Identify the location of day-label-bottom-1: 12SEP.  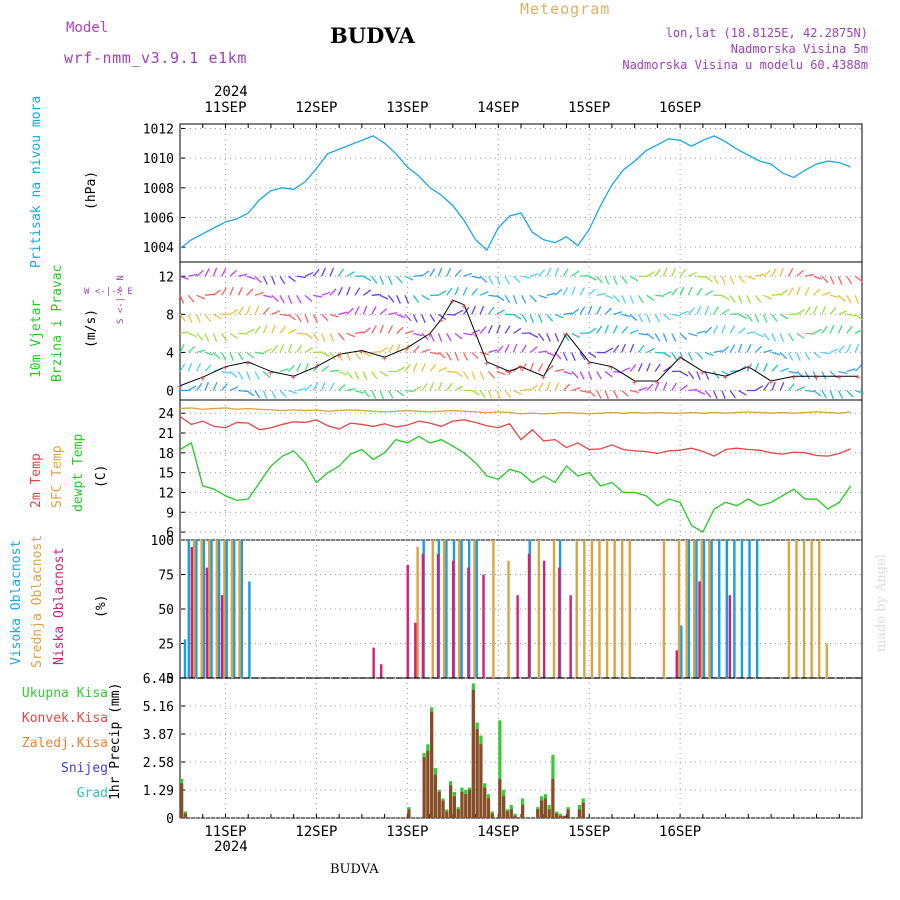
(316, 832).